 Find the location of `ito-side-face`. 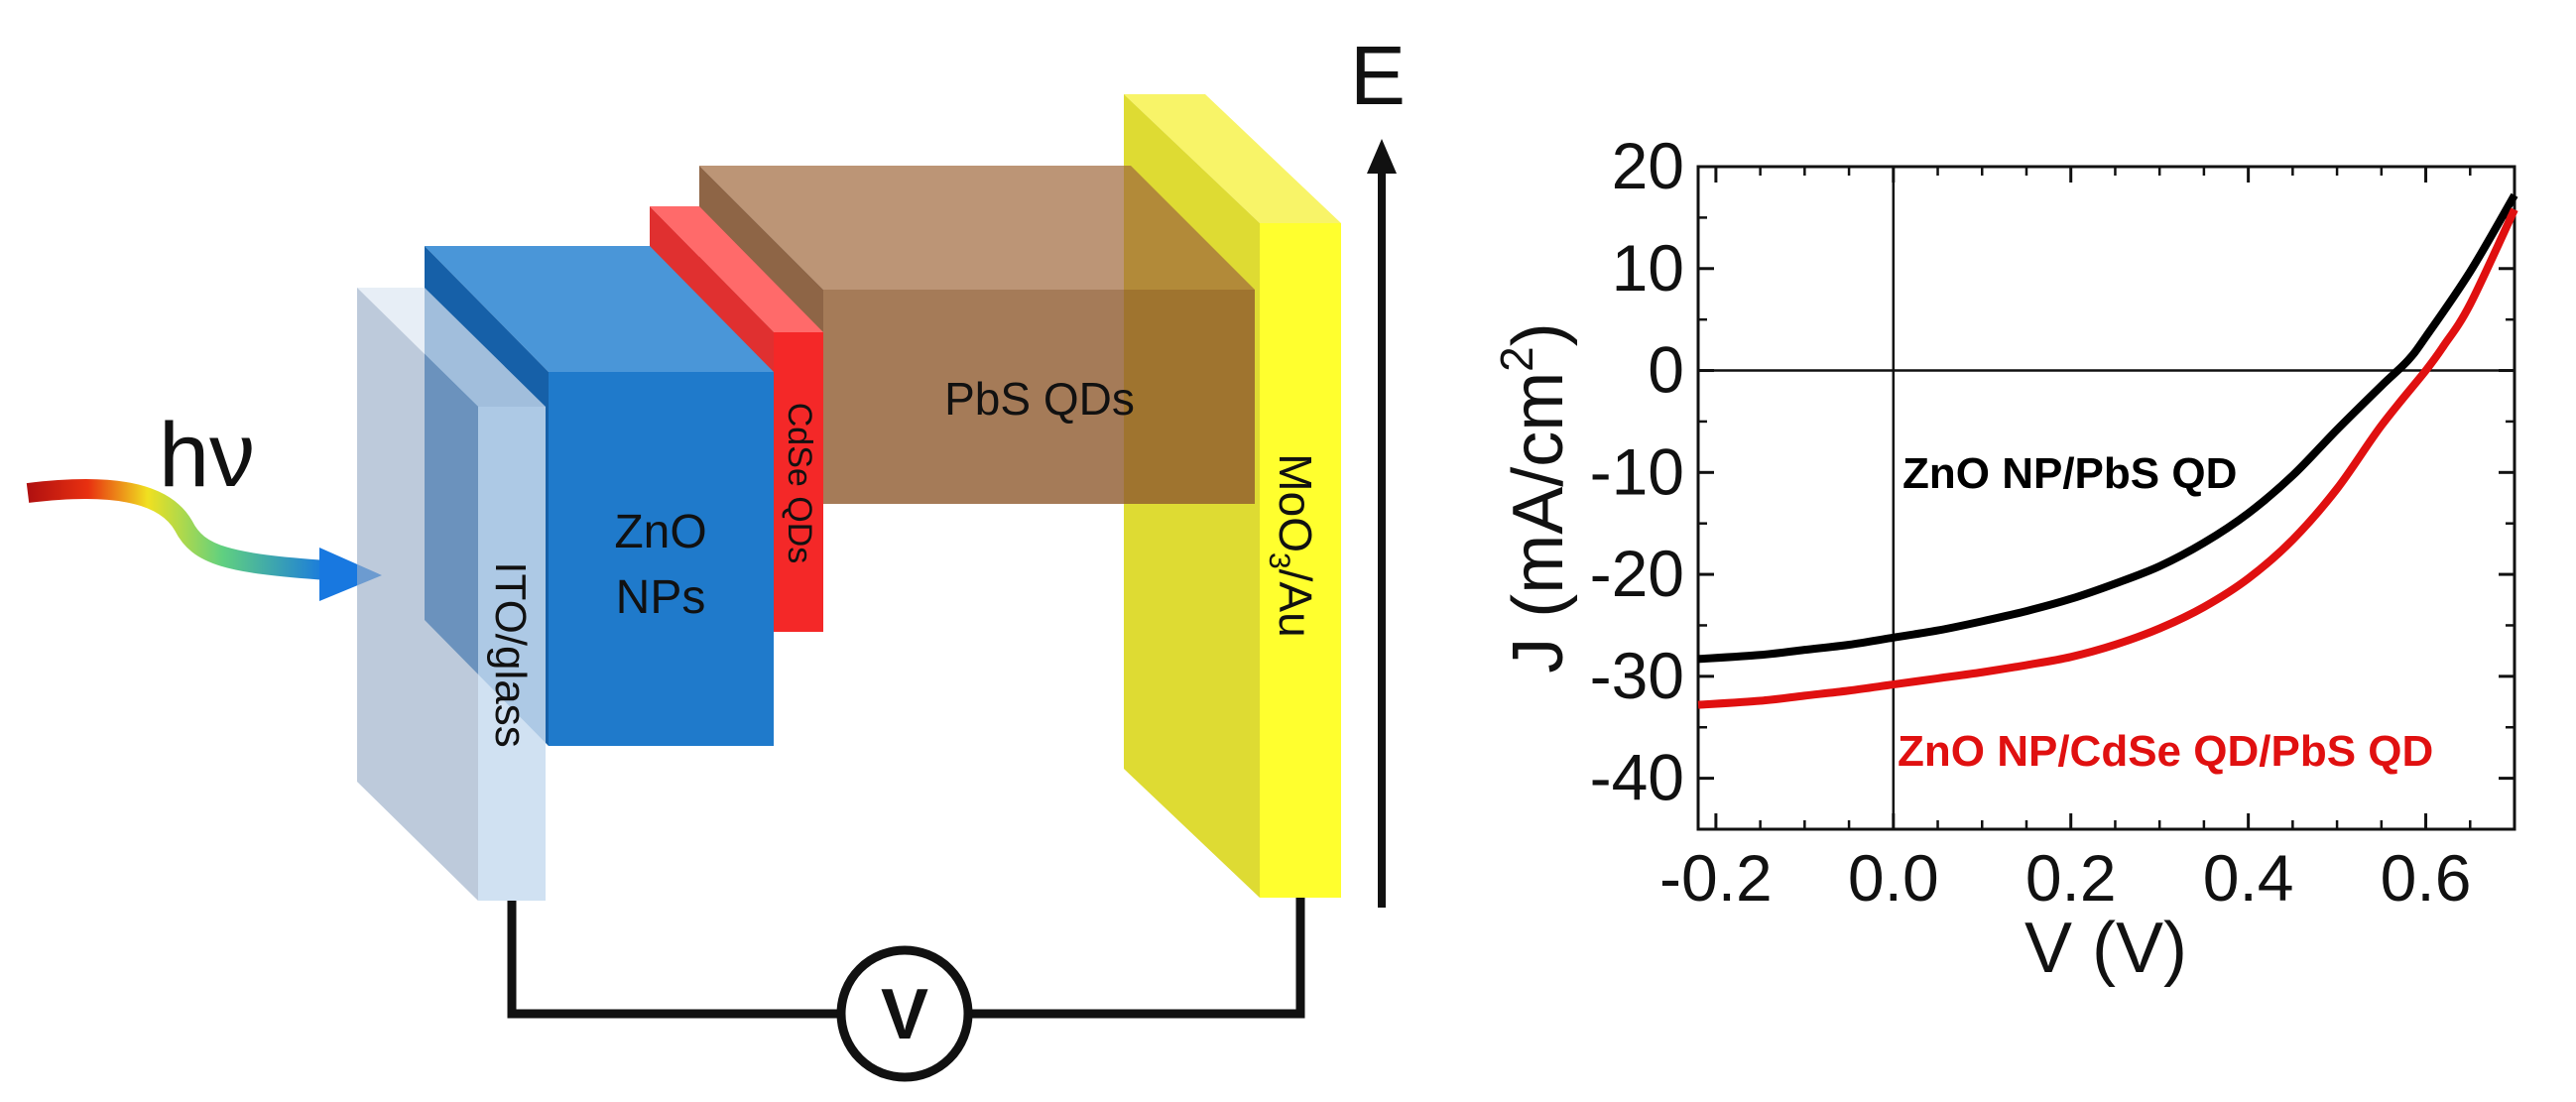

ito-side-face is located at coordinates (417, 594).